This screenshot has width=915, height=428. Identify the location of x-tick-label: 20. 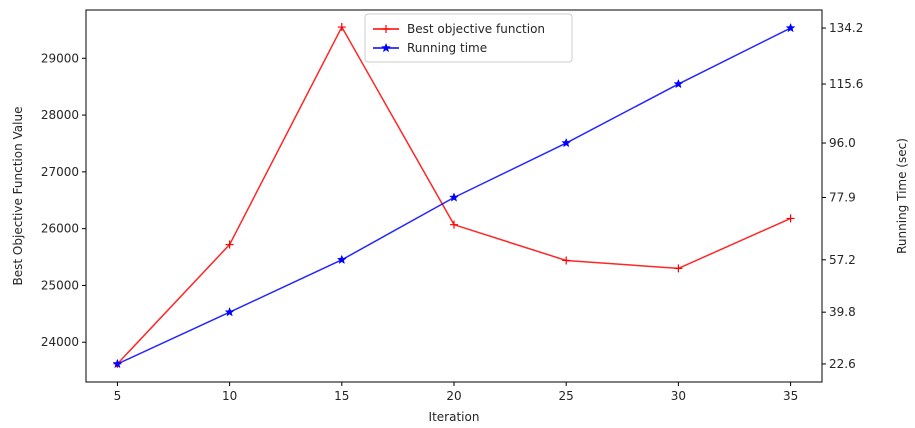
(453, 396).